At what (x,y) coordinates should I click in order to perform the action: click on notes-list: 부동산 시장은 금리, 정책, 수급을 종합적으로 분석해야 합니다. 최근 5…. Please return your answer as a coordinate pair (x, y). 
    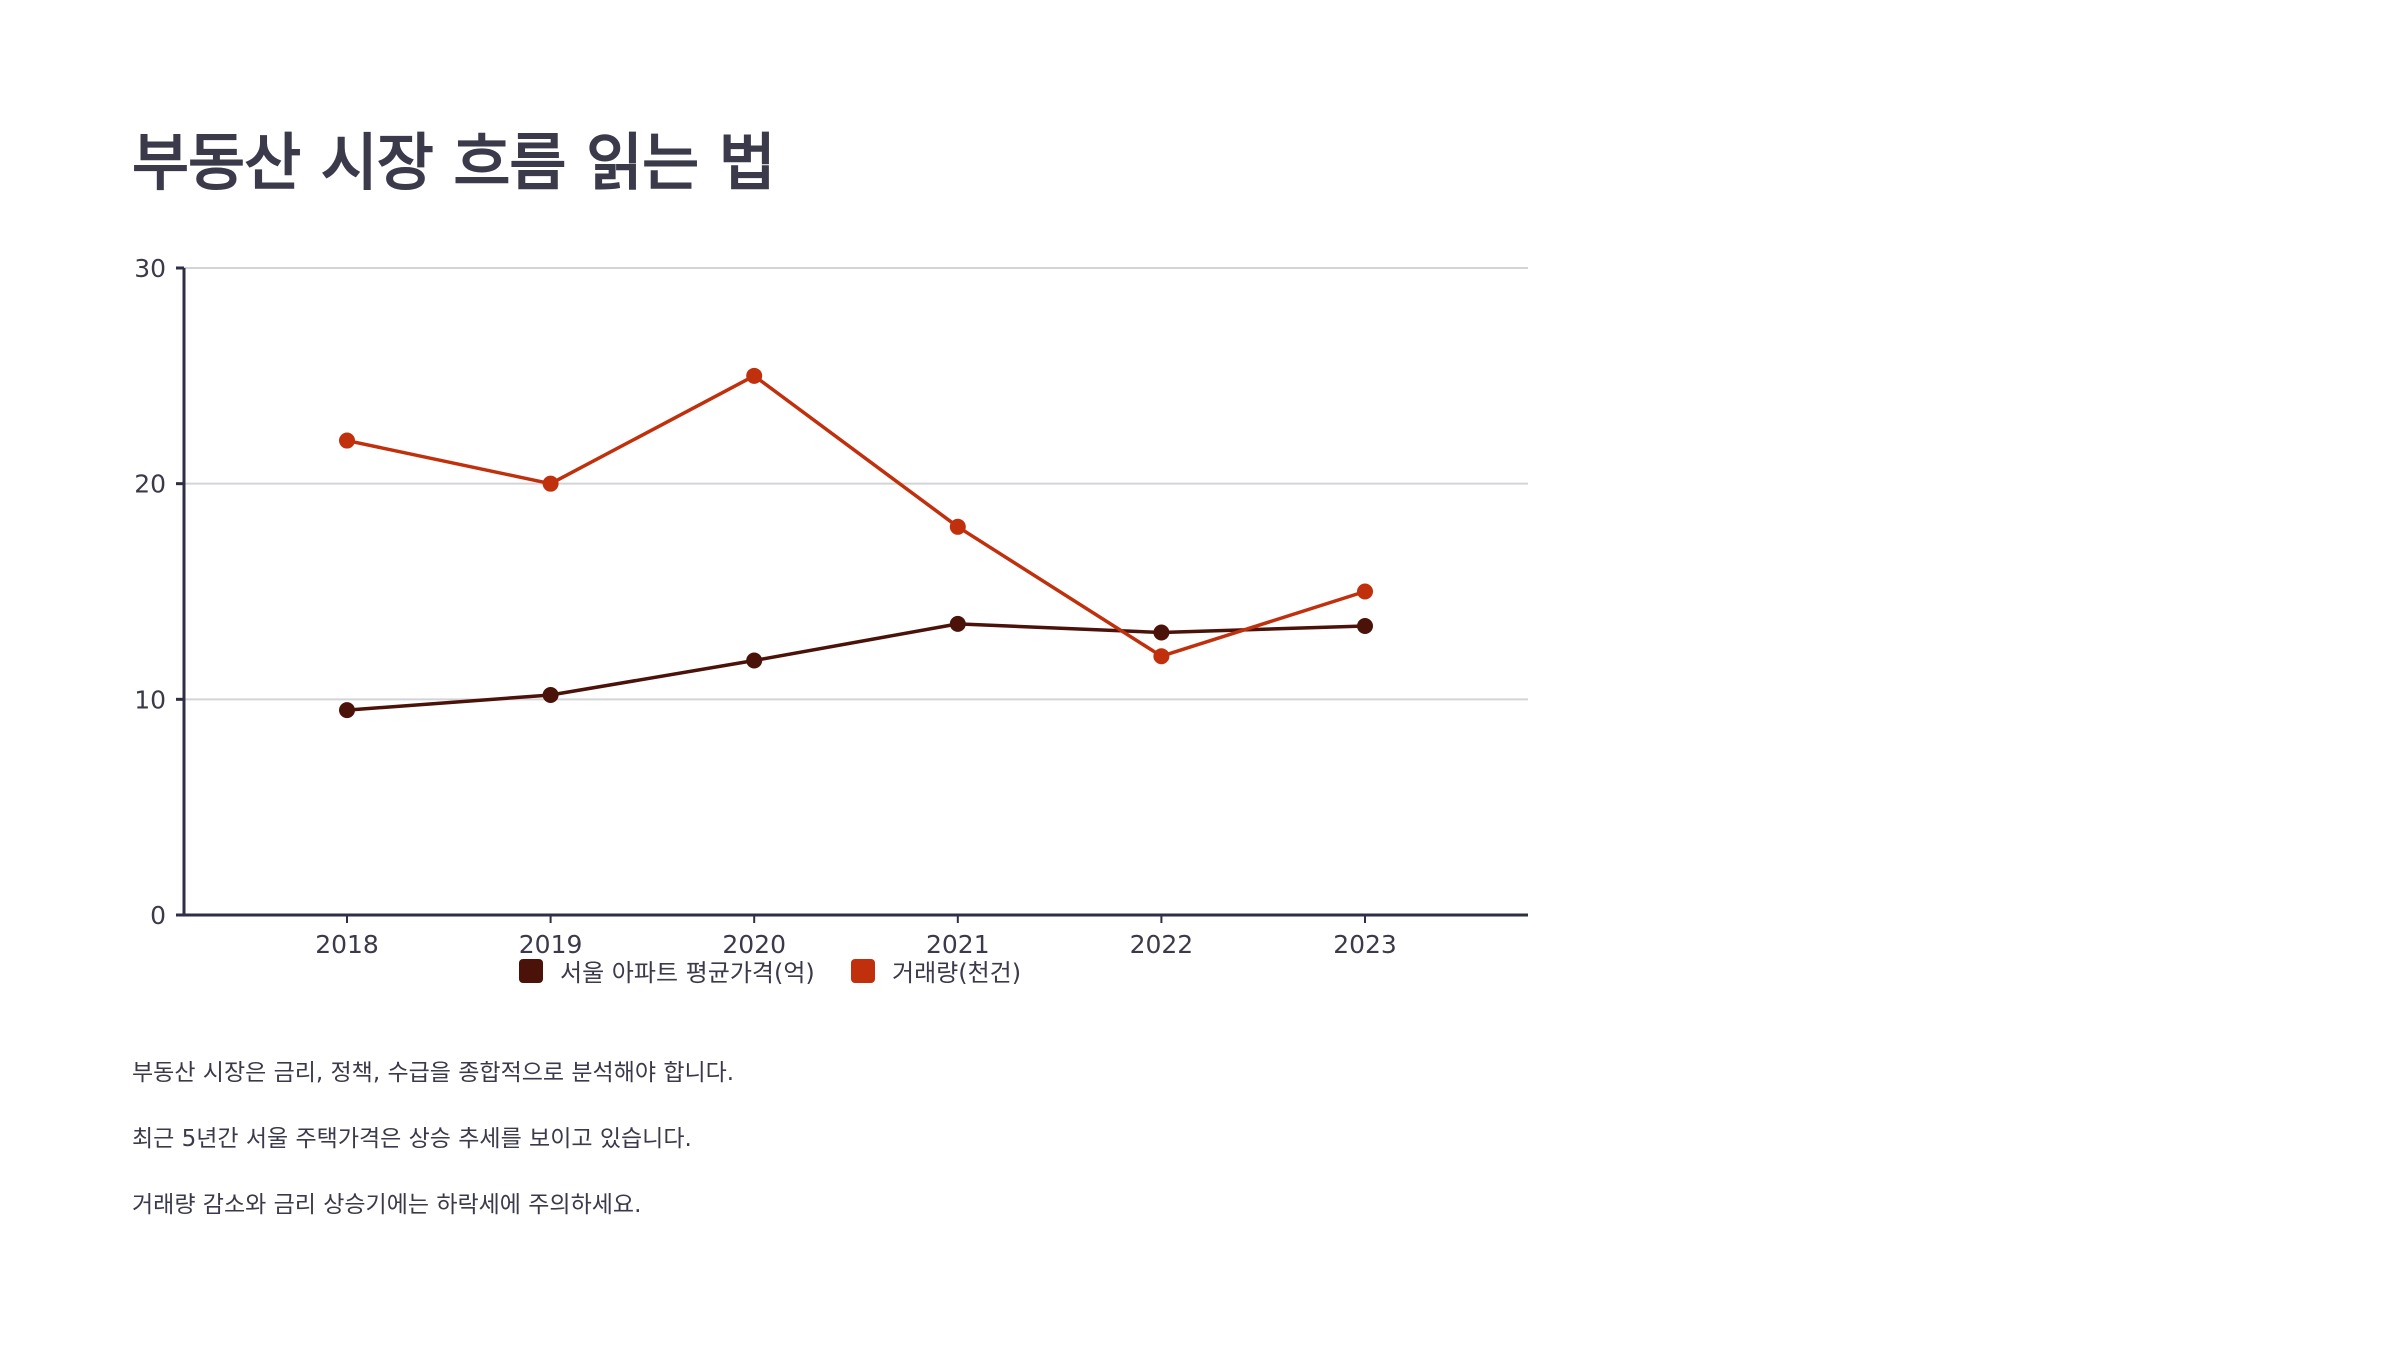
    Looking at the image, I should click on (832, 1161).